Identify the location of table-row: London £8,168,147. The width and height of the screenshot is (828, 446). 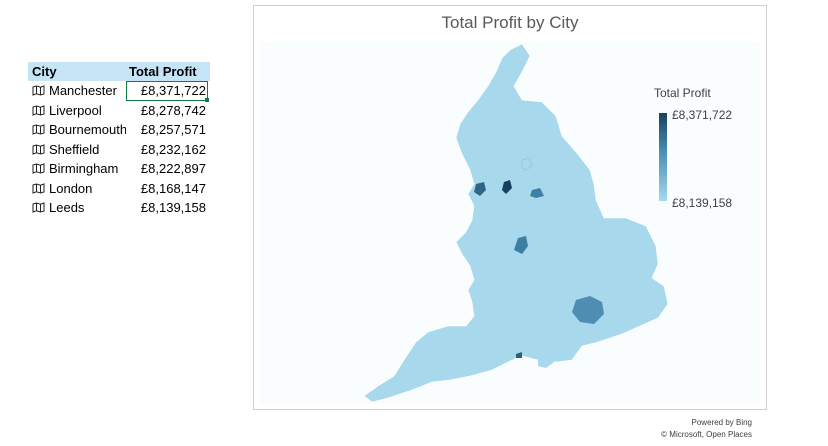
(119, 189).